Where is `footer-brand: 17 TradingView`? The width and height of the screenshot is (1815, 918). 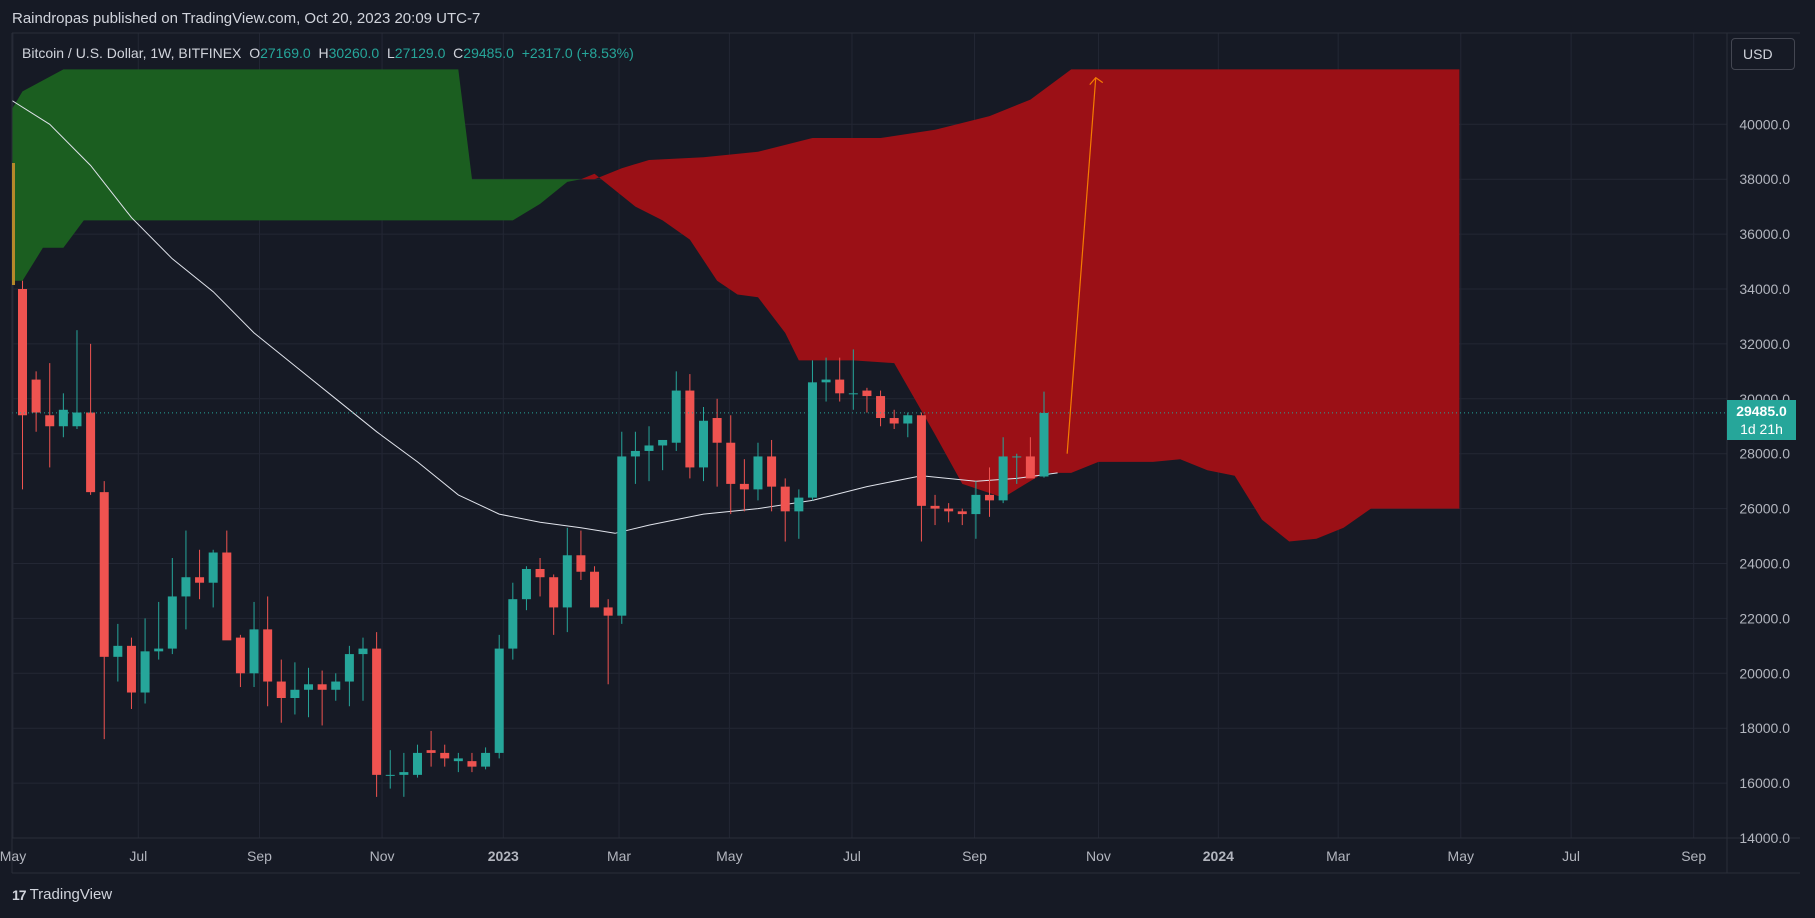
footer-brand: 17 TradingView is located at coordinates (62, 894).